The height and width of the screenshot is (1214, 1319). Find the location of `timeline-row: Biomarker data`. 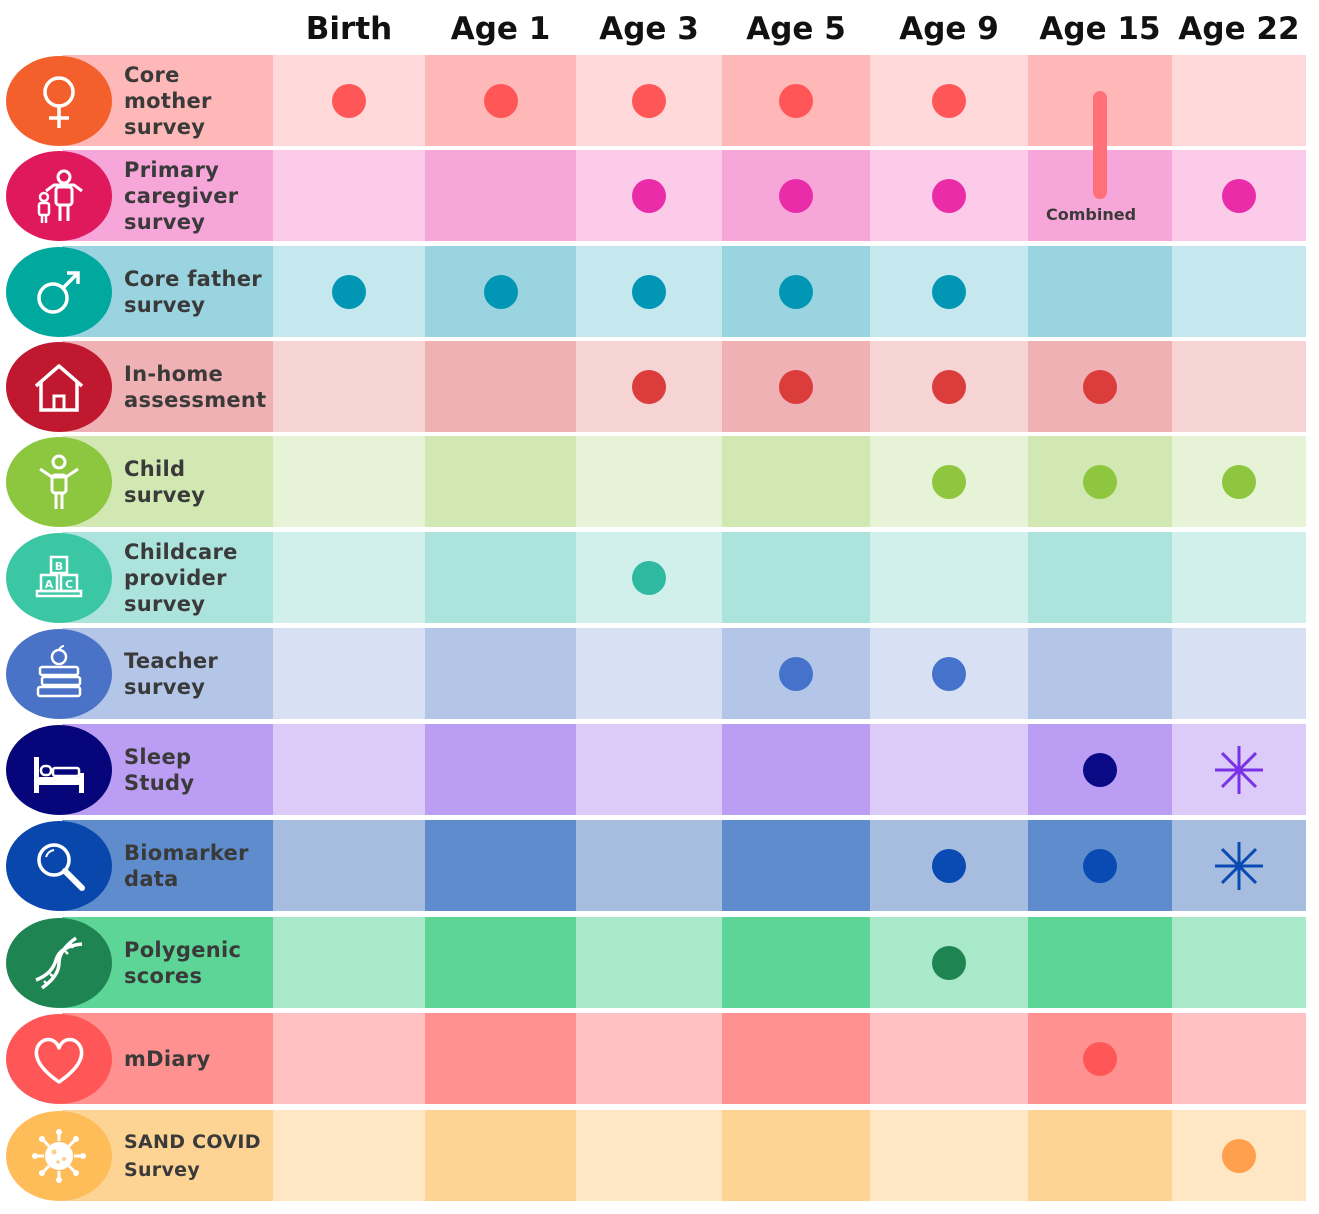

timeline-row: Biomarker data is located at coordinates (659, 865).